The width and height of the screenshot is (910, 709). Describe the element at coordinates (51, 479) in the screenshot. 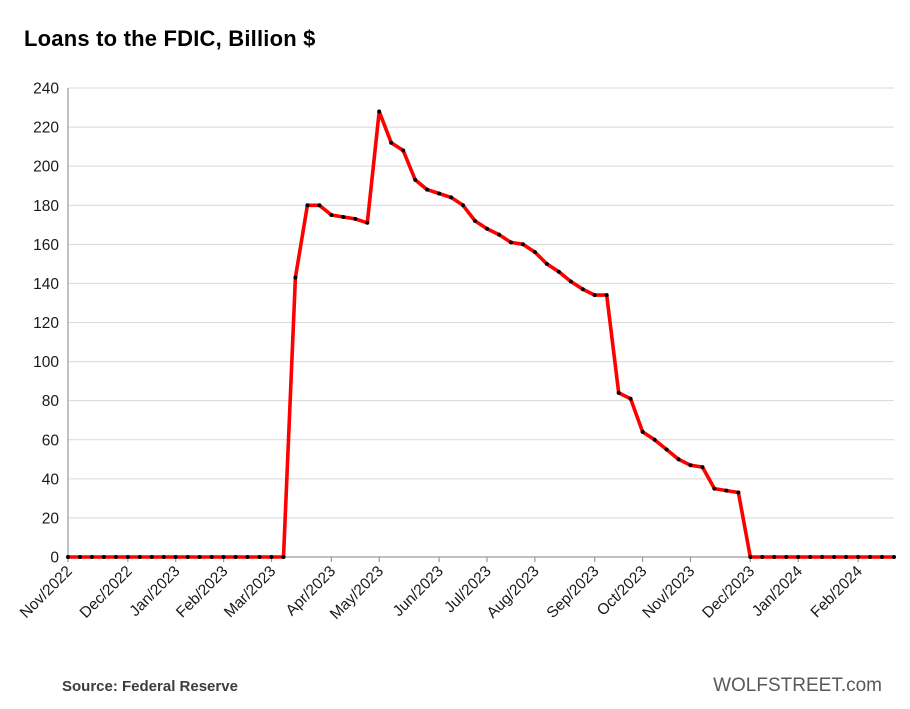

I see `y-tick-label: 40` at that location.